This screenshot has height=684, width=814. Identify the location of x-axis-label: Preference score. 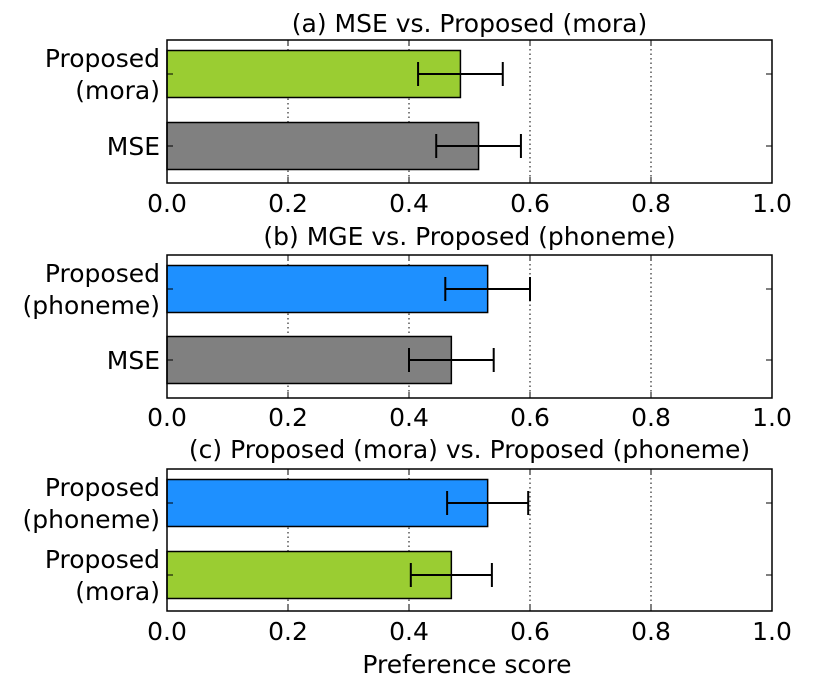
(466, 664).